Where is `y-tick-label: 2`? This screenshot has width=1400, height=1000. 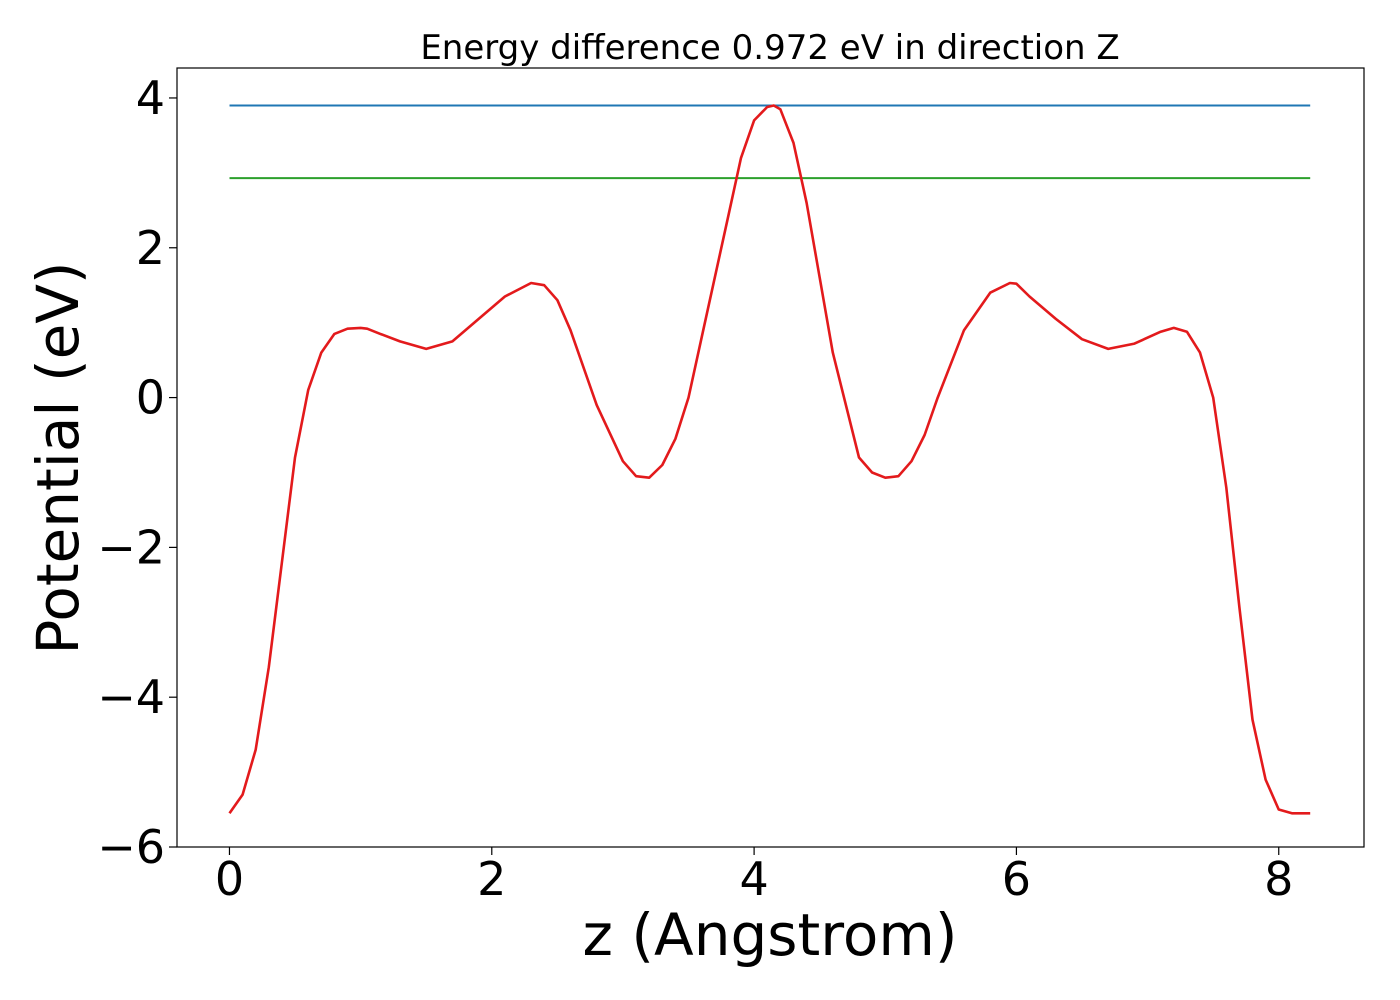 y-tick-label: 2 is located at coordinates (150, 248).